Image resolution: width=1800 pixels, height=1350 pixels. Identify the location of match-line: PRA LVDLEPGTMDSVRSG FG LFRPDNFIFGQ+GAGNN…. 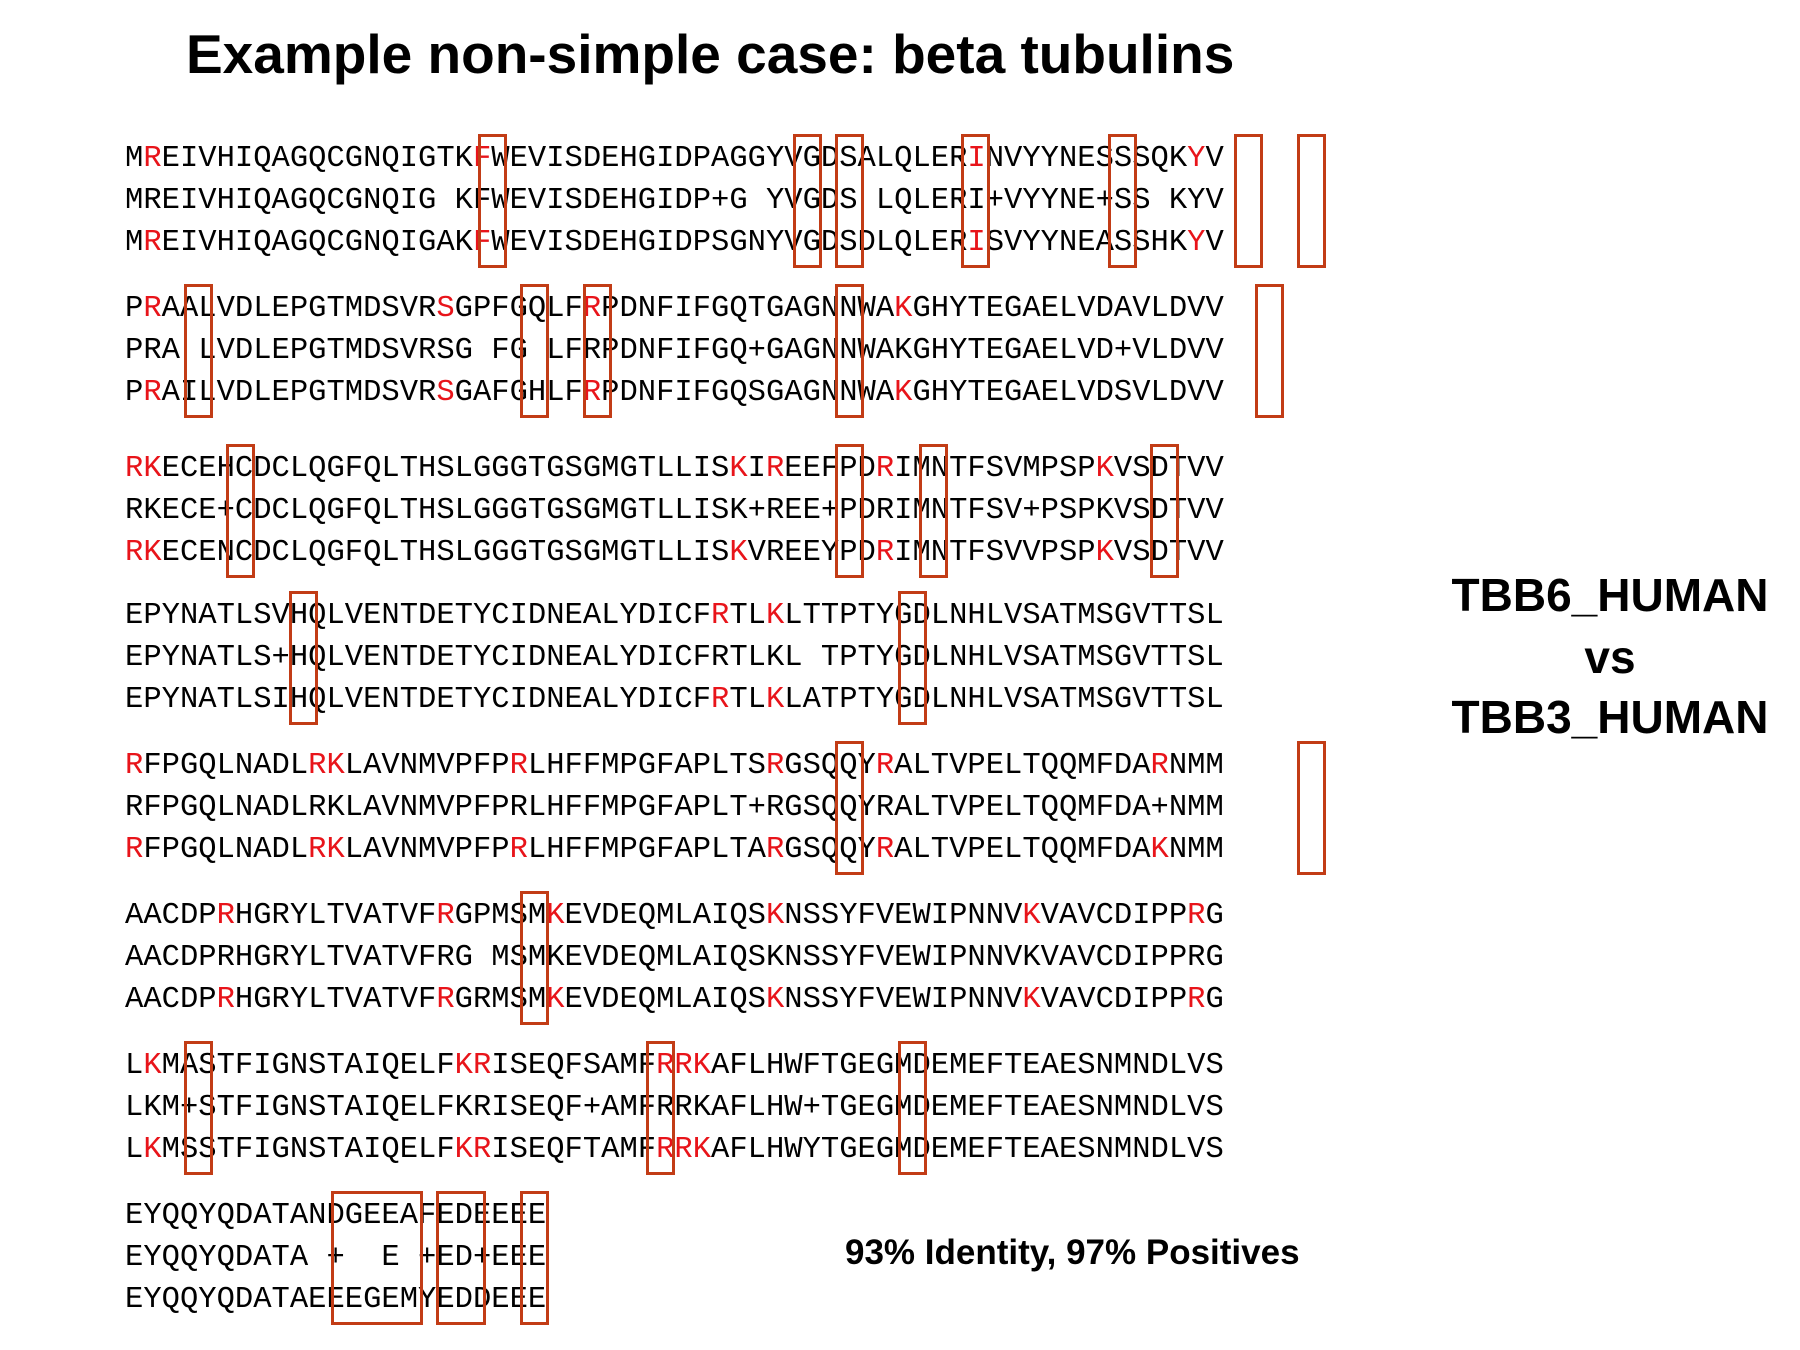
(674, 351).